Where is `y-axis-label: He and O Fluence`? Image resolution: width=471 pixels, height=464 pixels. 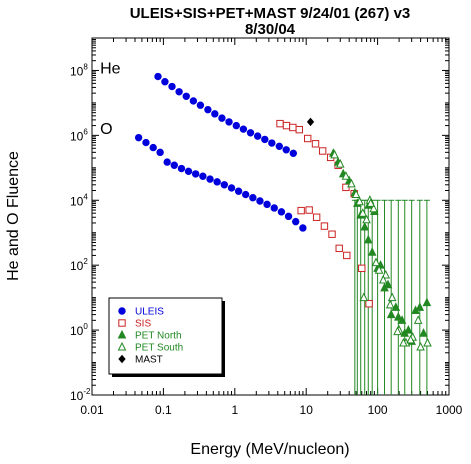 y-axis-label: He and O Fluence is located at coordinates (13, 216).